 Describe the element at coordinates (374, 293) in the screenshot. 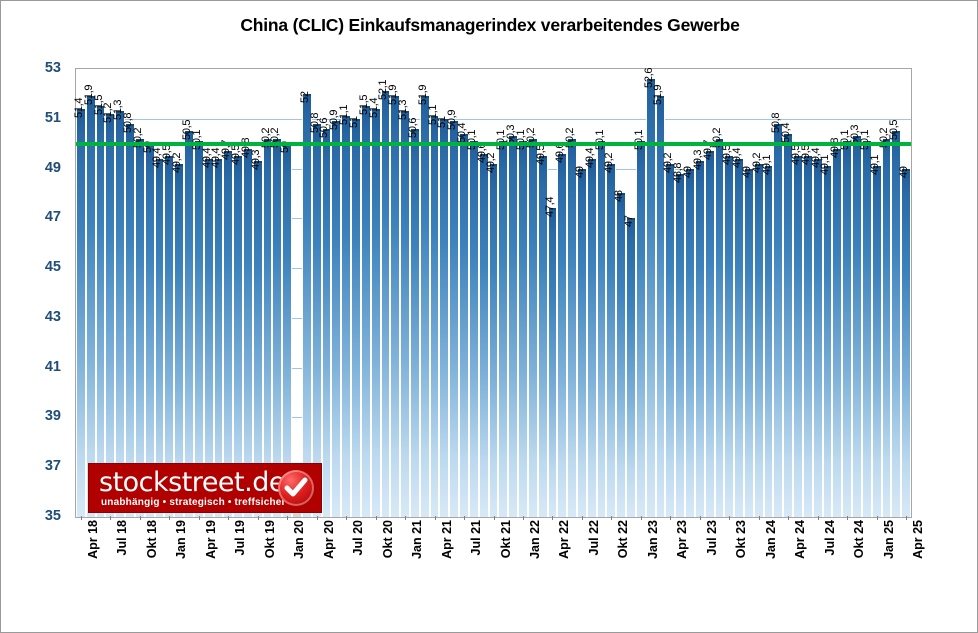

I see `bar-column: 51,4` at that location.